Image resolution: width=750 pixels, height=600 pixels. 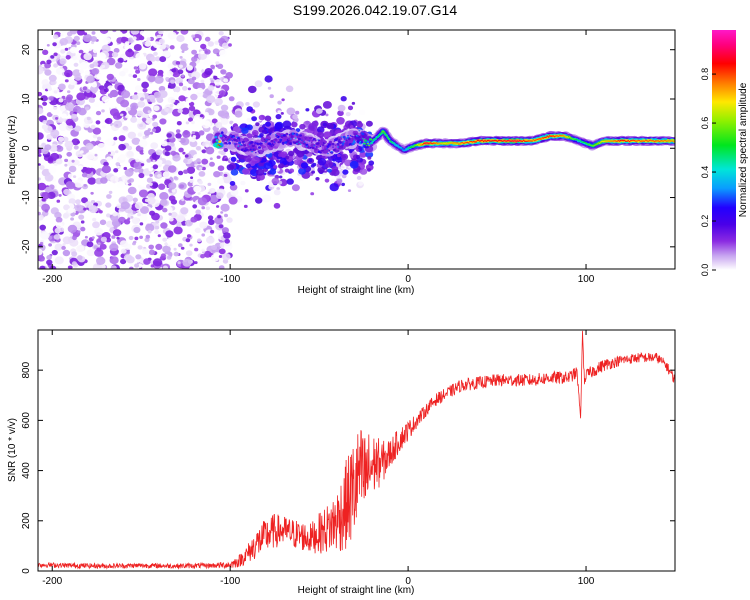 What do you see at coordinates (586, 279) in the screenshot?
I see `x-tick-label: 100` at bounding box center [586, 279].